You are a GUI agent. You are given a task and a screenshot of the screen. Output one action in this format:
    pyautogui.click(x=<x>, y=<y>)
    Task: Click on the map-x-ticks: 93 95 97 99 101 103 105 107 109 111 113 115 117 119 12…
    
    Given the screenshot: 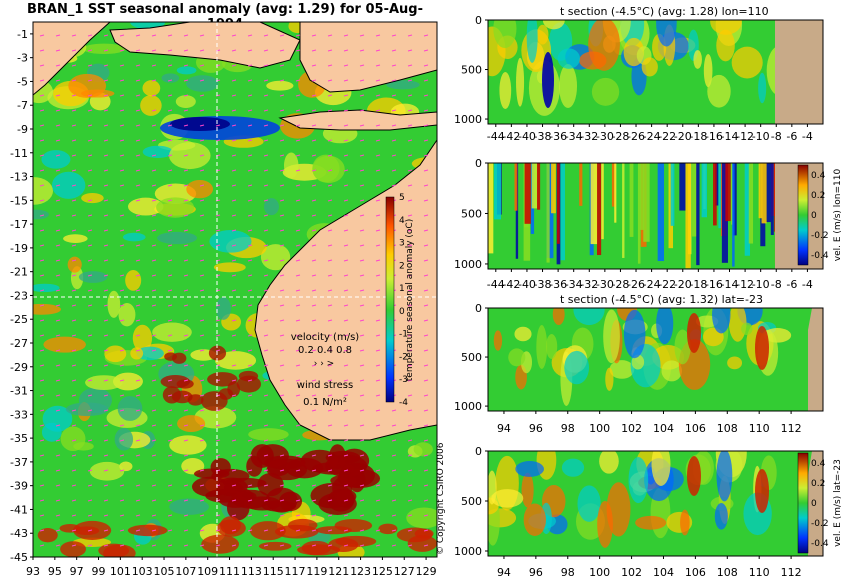 What is the action you would take?
    pyautogui.click(x=231, y=567)
    